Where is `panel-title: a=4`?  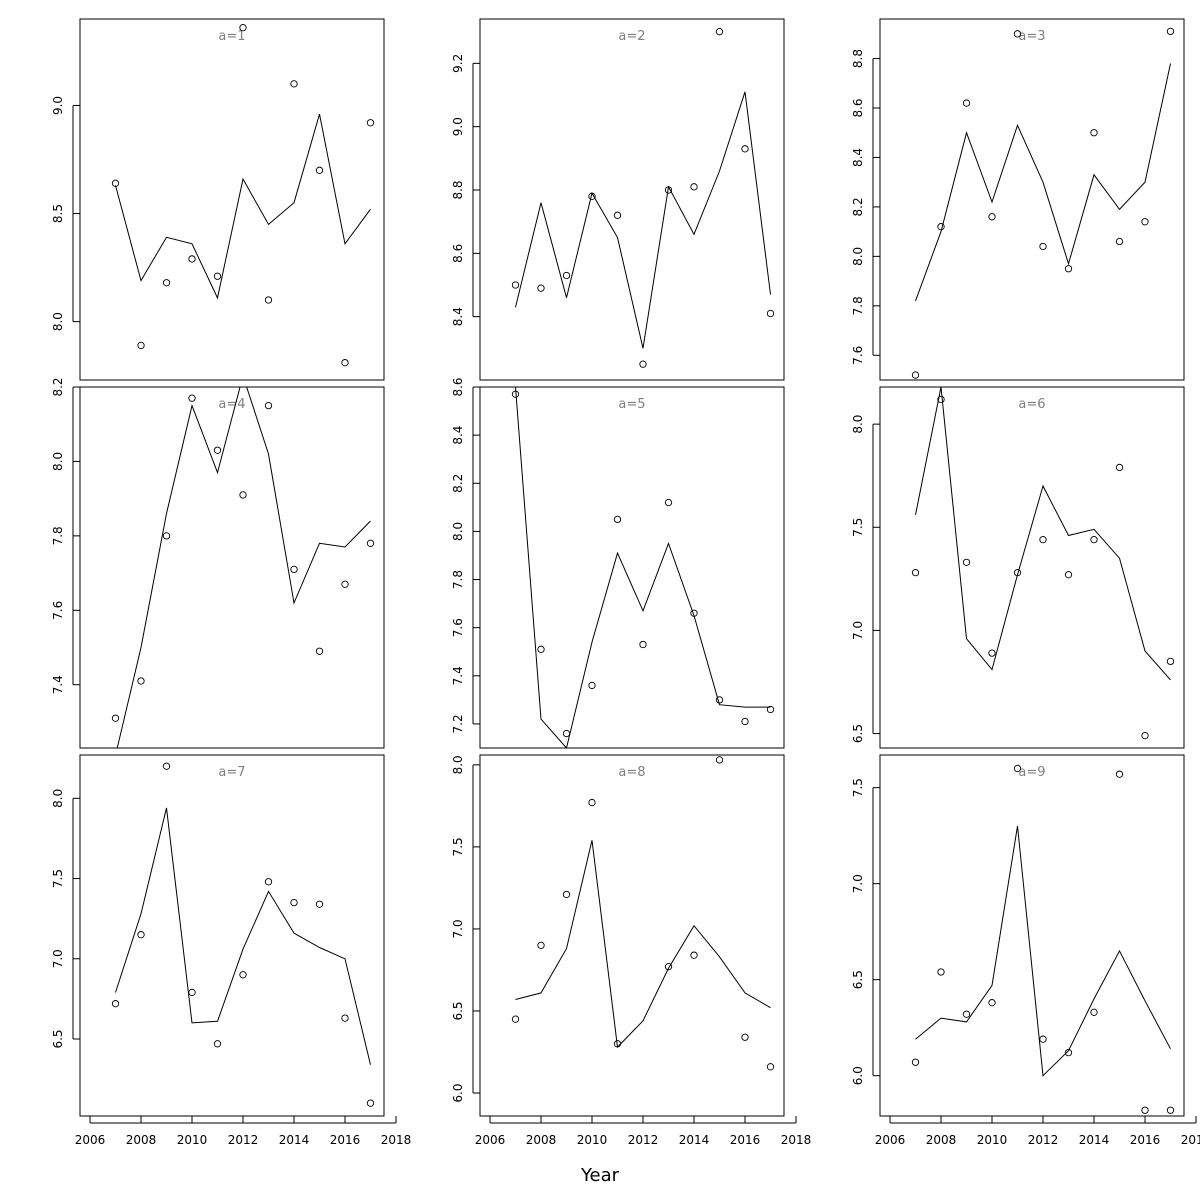
panel-title: a=4 is located at coordinates (231, 404).